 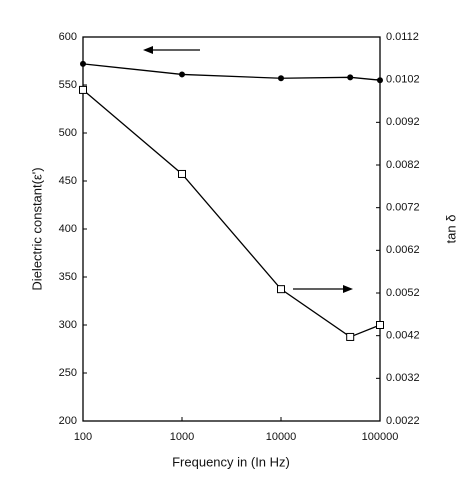 What do you see at coordinates (68, 373) in the screenshot?
I see `y-tick-label: 250` at bounding box center [68, 373].